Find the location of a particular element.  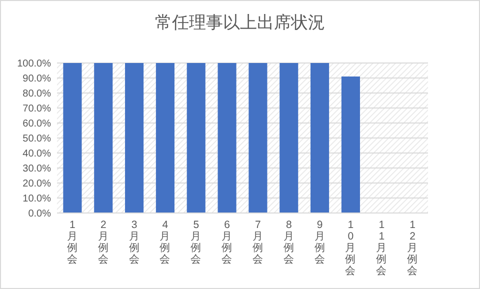

x-tick-label: 4月例会 is located at coordinates (165, 242).